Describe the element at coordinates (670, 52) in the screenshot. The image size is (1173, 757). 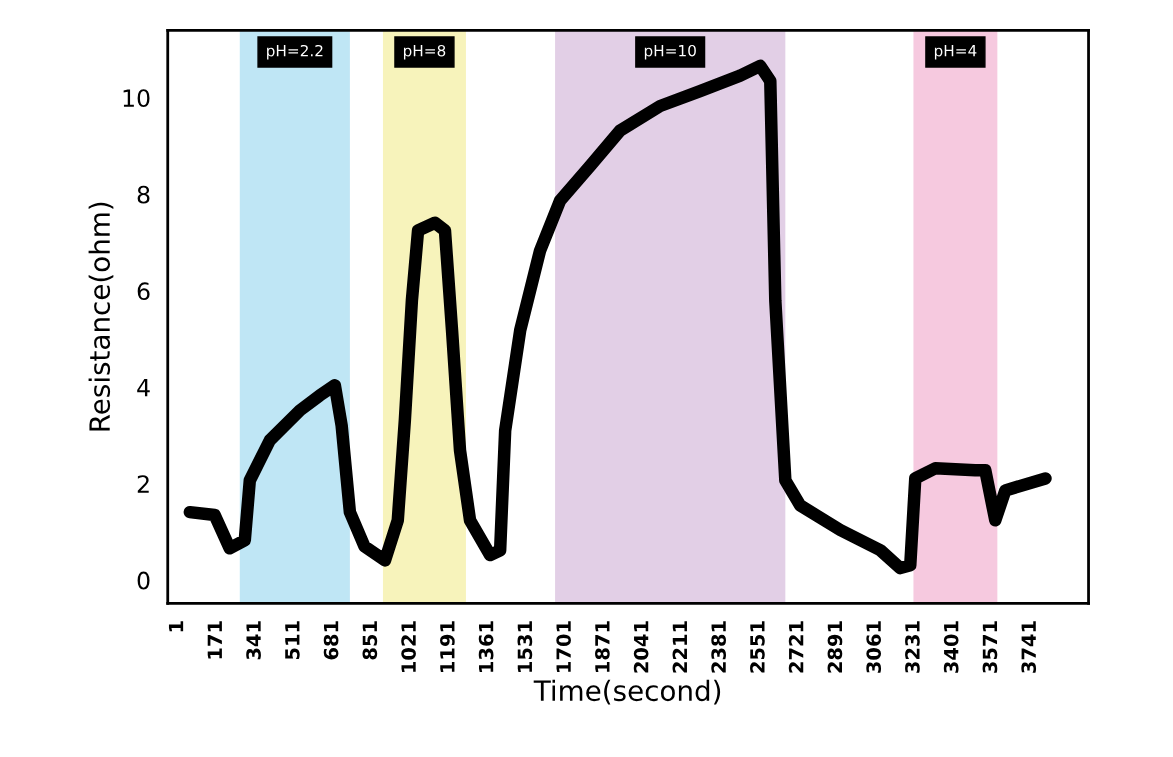
I see `band-label: pH=10` at that location.